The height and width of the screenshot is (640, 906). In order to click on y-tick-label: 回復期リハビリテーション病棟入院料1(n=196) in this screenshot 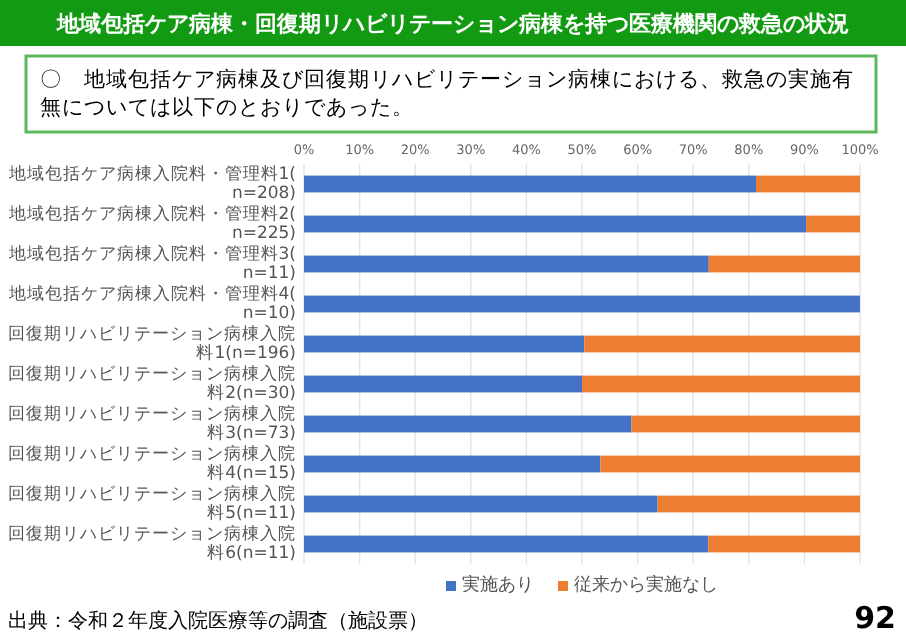, I will do `click(152, 343)`.